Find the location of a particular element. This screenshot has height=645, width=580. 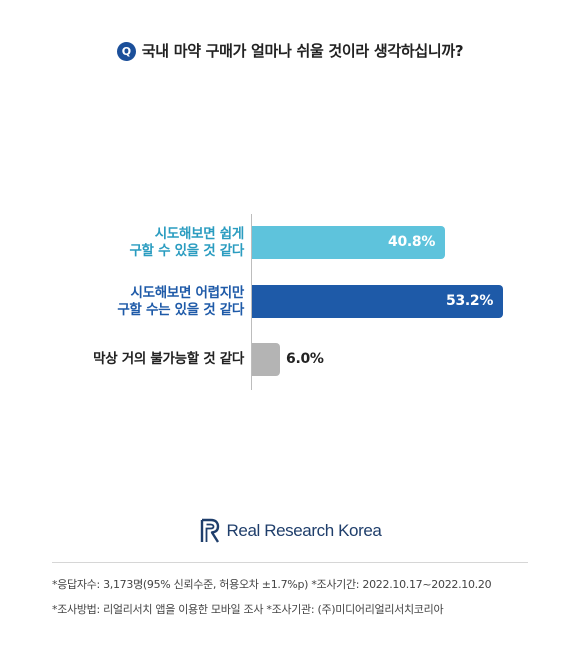

chart-axis-line is located at coordinates (251, 302).